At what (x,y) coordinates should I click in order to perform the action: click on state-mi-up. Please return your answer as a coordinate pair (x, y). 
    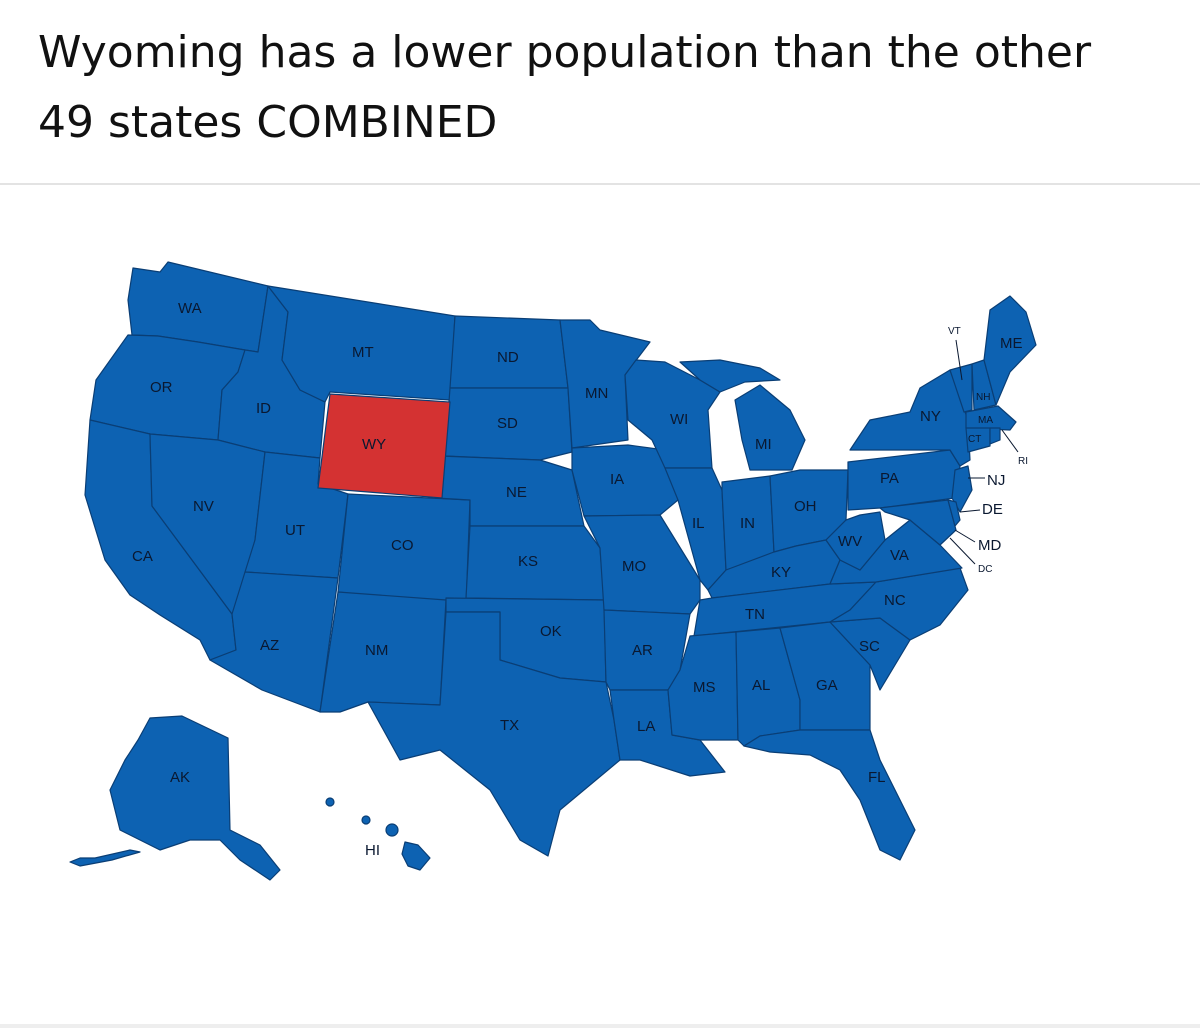
    Looking at the image, I should click on (730, 376).